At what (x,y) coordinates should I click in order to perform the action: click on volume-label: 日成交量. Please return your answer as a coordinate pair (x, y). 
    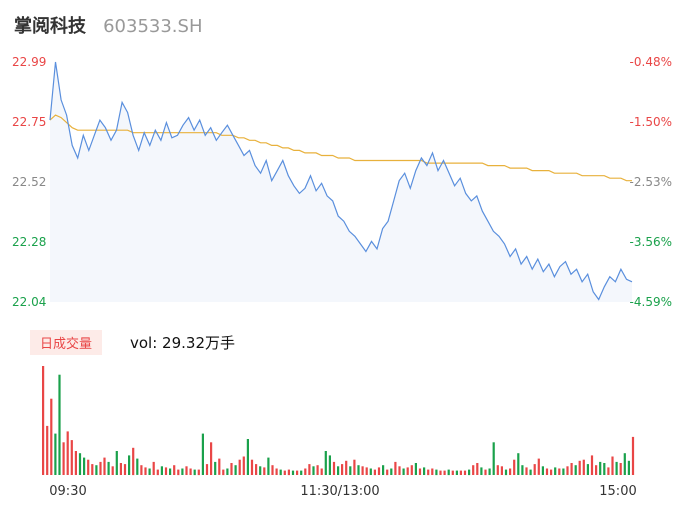
    Looking at the image, I should click on (66, 342).